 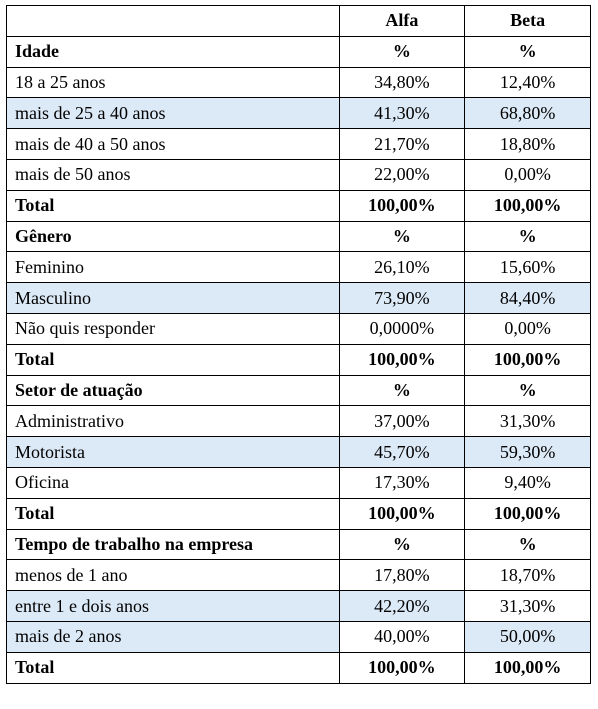 I want to click on table-cell: Administrativo, so click(x=173, y=421).